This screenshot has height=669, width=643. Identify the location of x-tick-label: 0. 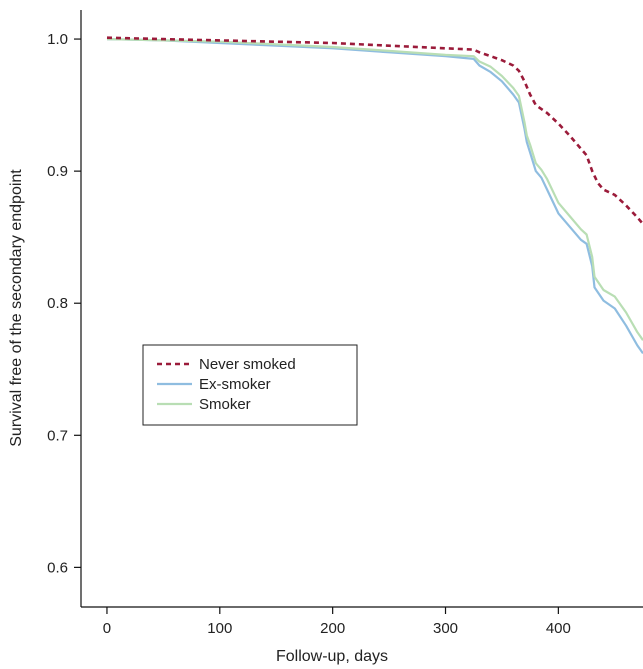
(107, 628).